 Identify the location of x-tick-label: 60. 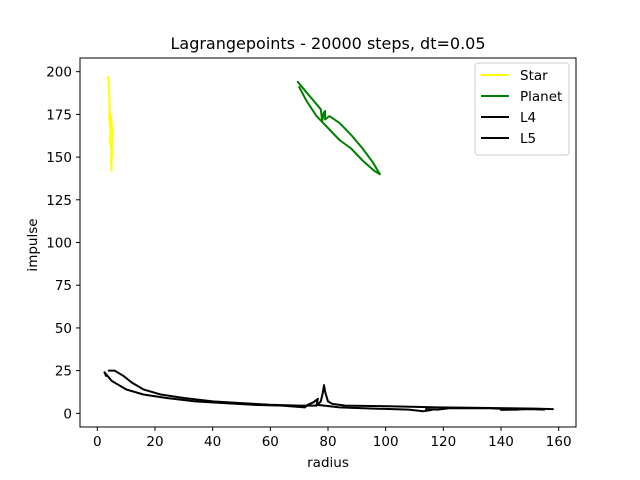
(270, 442).